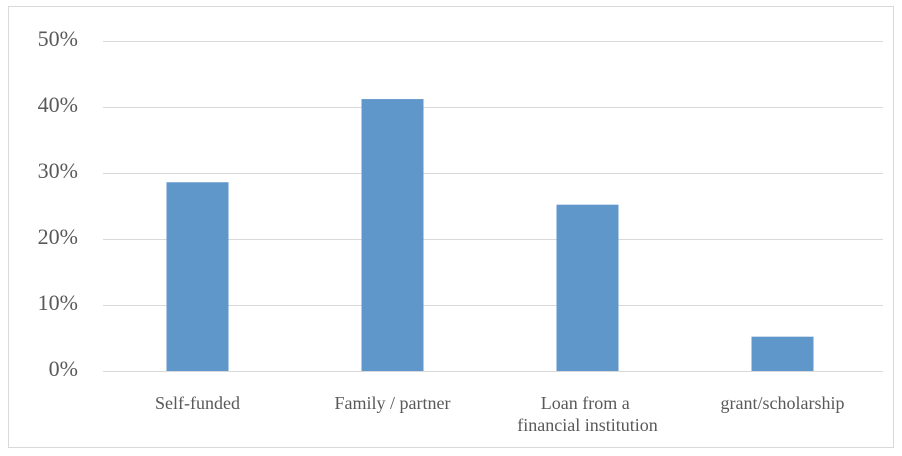  What do you see at coordinates (58, 104) in the screenshot?
I see `y-tick-label: 40%` at bounding box center [58, 104].